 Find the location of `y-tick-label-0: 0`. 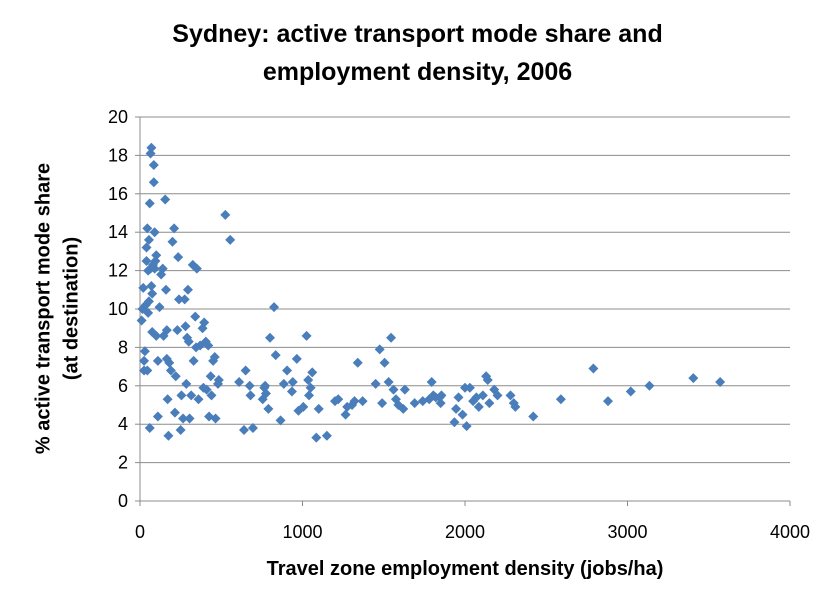

y-tick-label-0: 0 is located at coordinates (123, 501).